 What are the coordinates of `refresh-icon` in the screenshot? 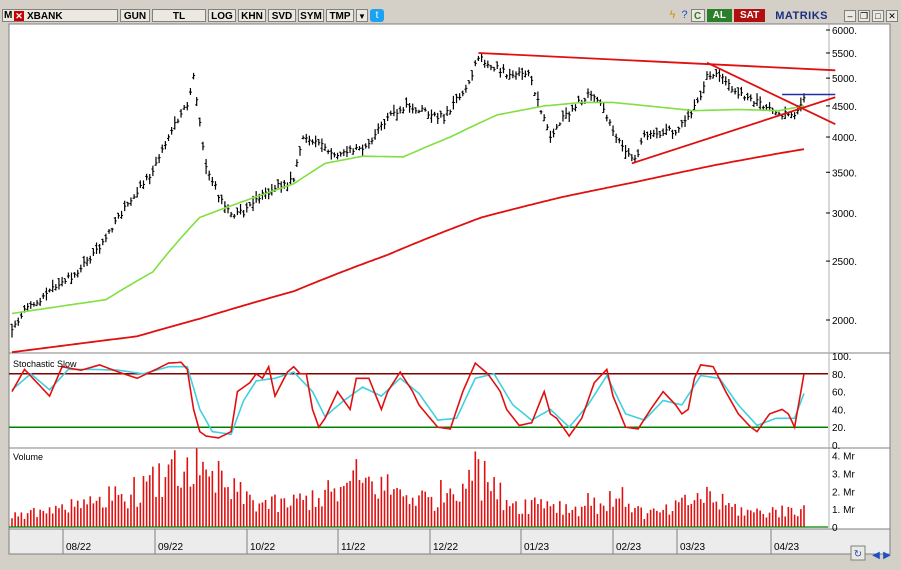 It's located at (858, 553).